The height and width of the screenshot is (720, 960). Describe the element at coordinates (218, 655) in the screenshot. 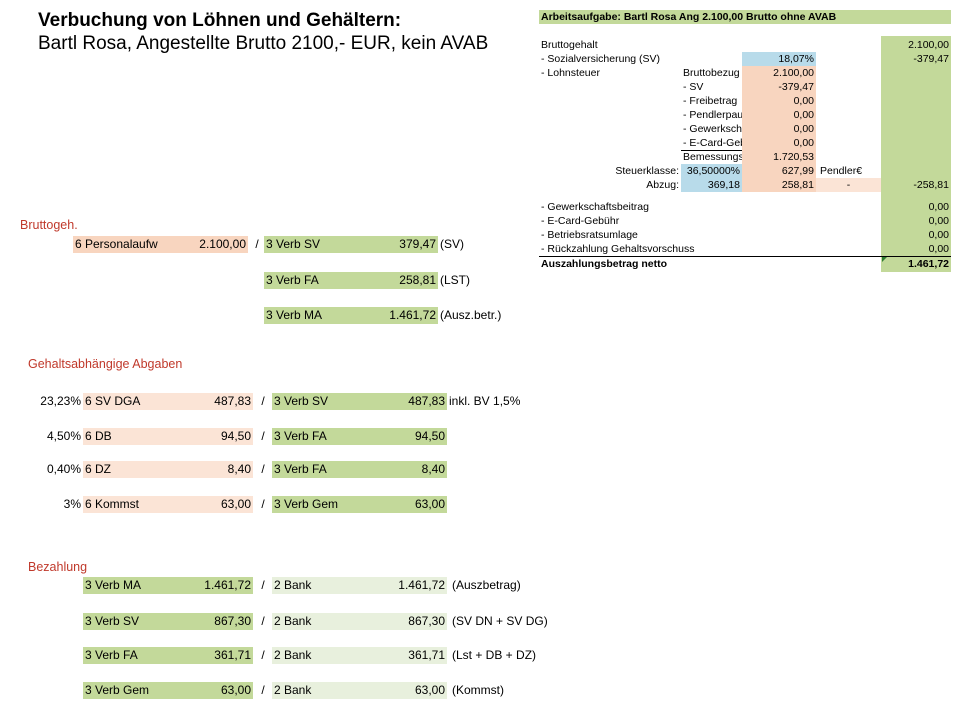

I see `debit-amount: 361,71` at that location.